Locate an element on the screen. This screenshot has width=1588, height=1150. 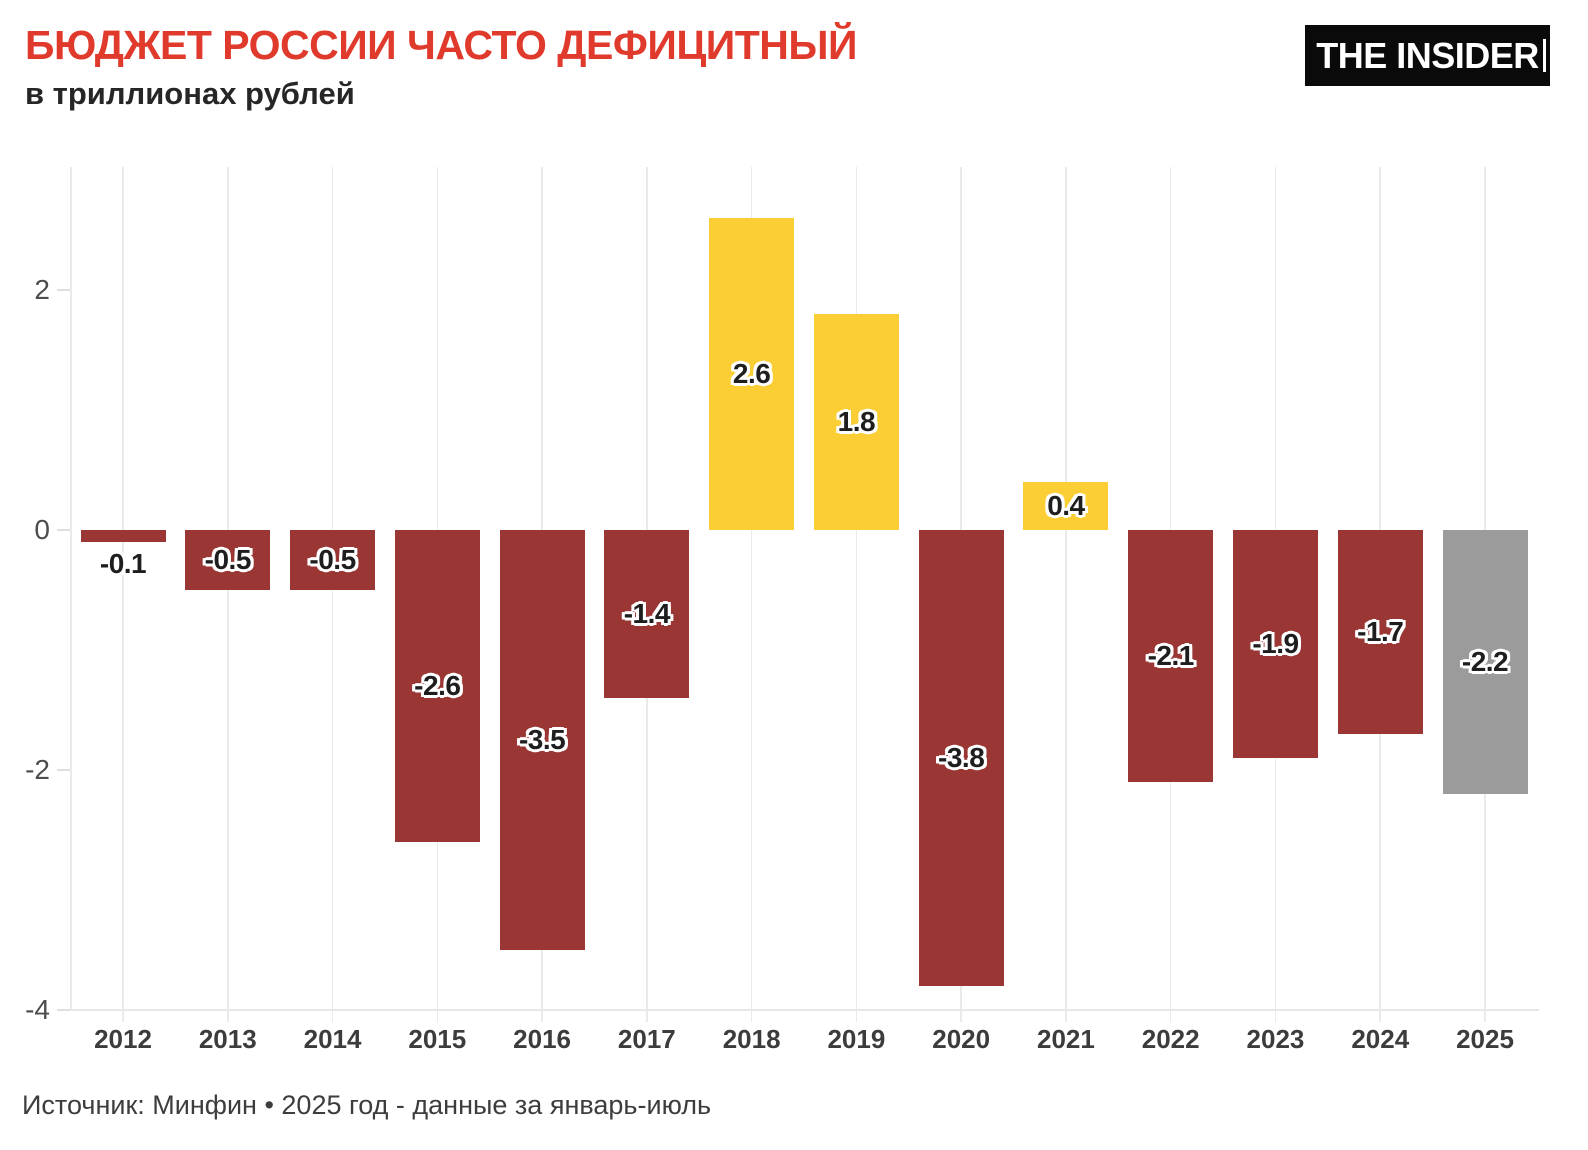
bar-2020 is located at coordinates (961, 758).